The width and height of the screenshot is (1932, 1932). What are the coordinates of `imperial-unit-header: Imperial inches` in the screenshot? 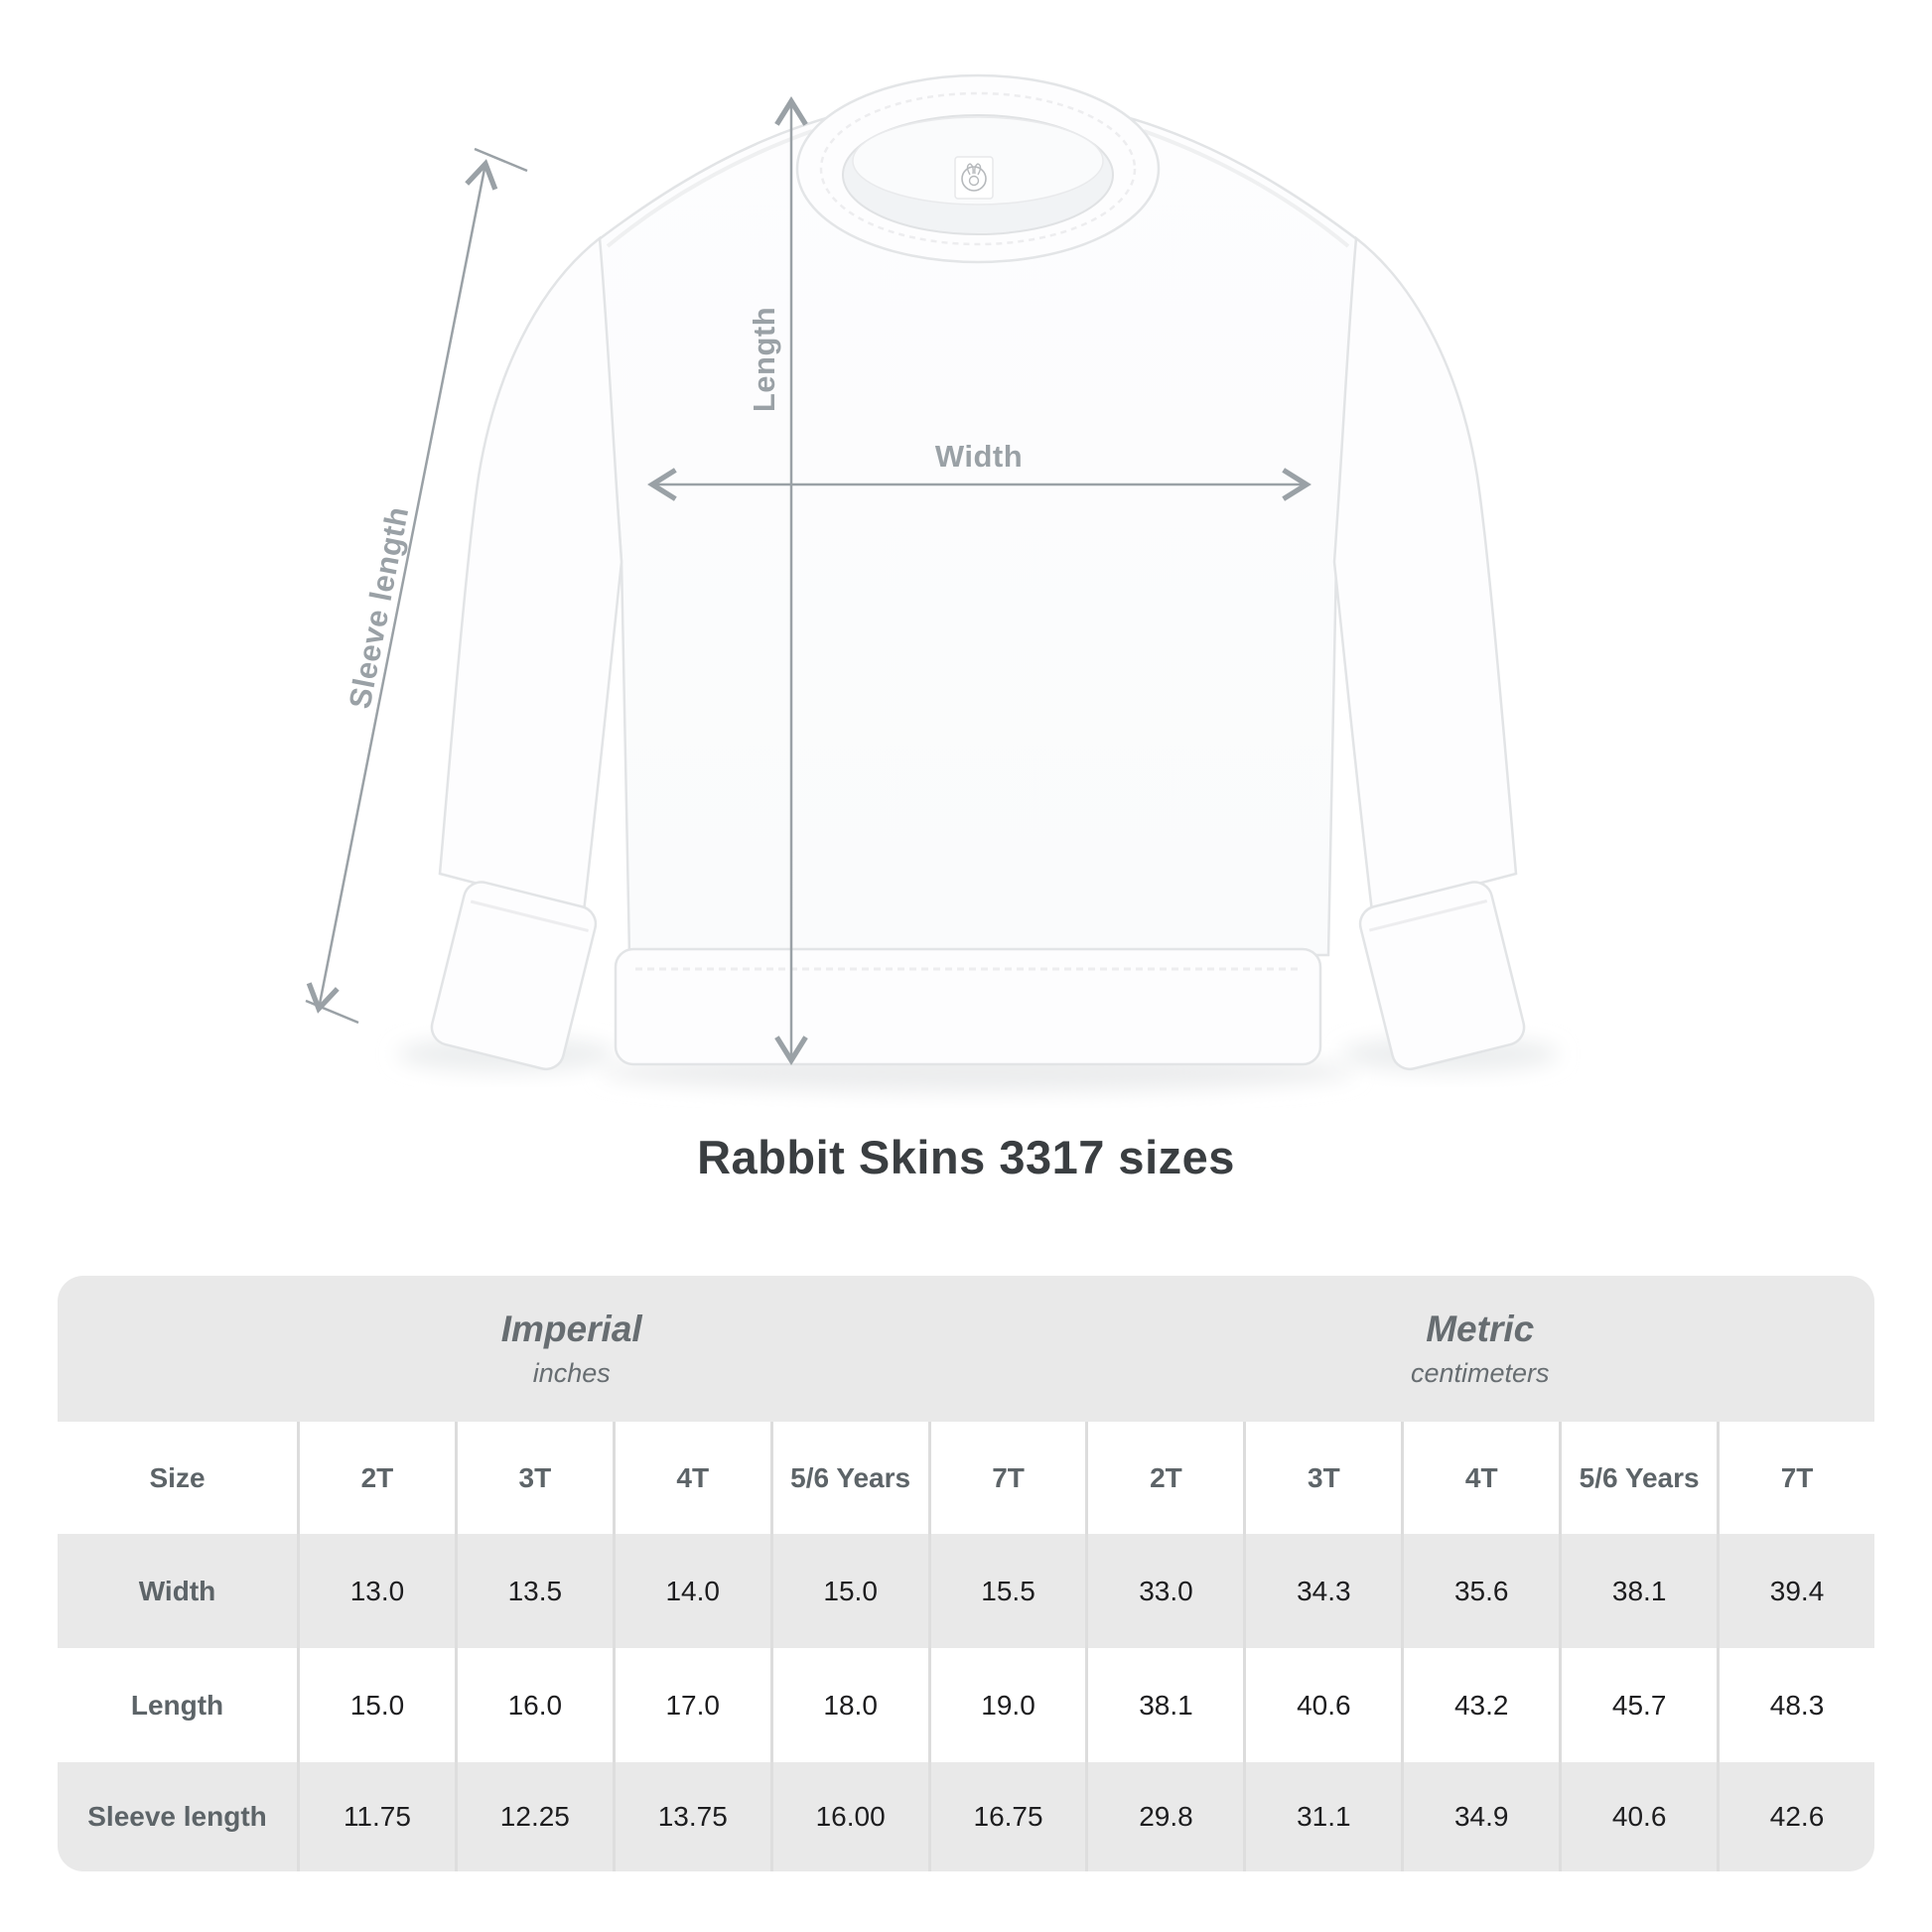 It's located at (572, 1349).